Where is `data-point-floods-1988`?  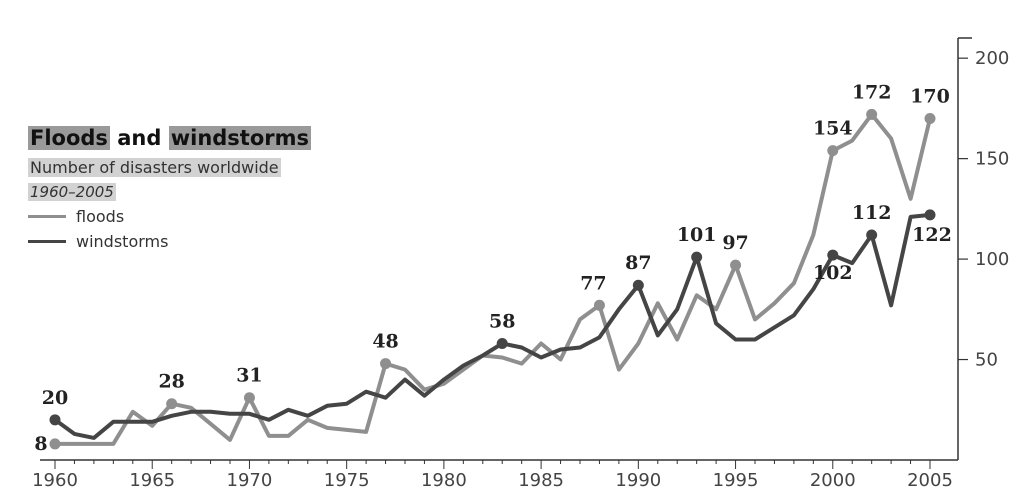 data-point-floods-1988 is located at coordinates (599, 305).